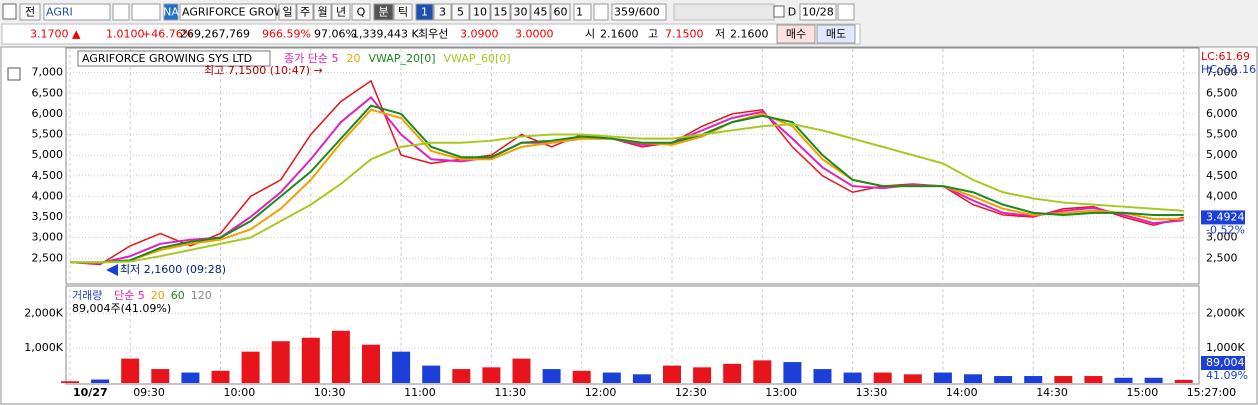 Image resolution: width=1258 pixels, height=405 pixels. What do you see at coordinates (433, 34) in the screenshot?
I see `info-value: 최우선` at bounding box center [433, 34].